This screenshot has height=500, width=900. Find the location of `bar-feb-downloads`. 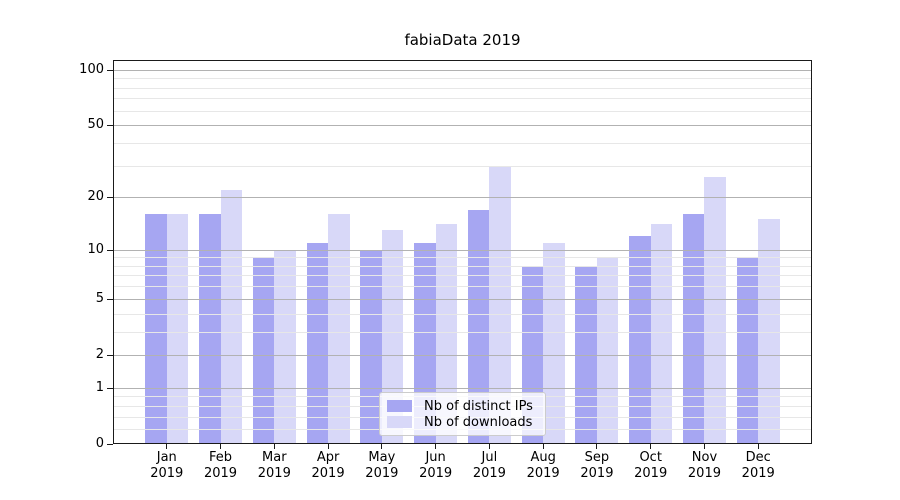

bar-feb-downloads is located at coordinates (231, 316).